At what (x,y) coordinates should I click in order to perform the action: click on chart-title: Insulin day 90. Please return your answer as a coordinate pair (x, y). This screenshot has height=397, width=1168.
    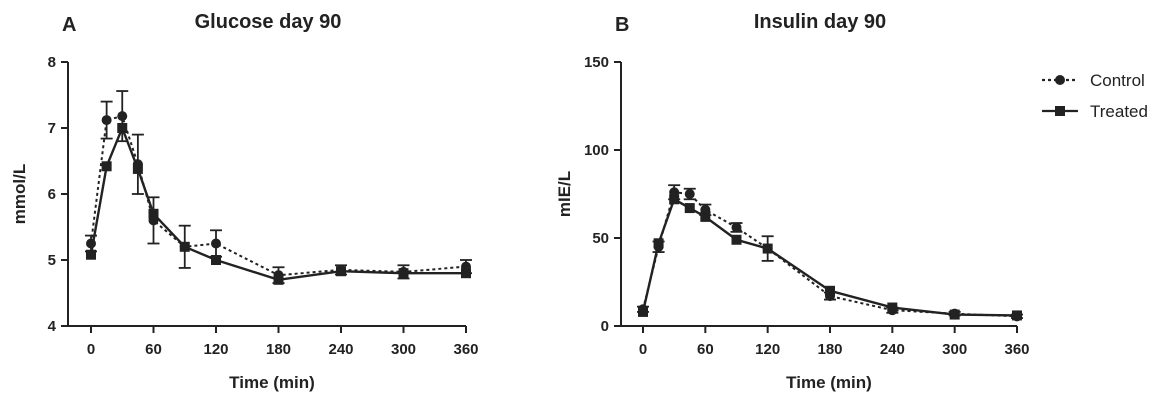
    Looking at the image, I should click on (820, 22).